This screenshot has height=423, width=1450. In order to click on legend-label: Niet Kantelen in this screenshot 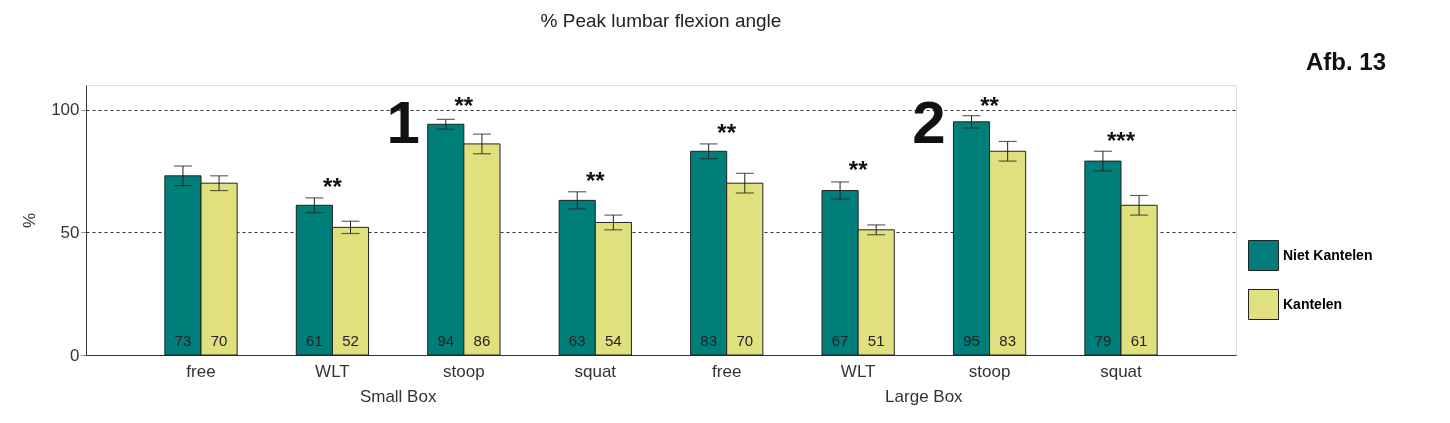, I will do `click(1328, 254)`.